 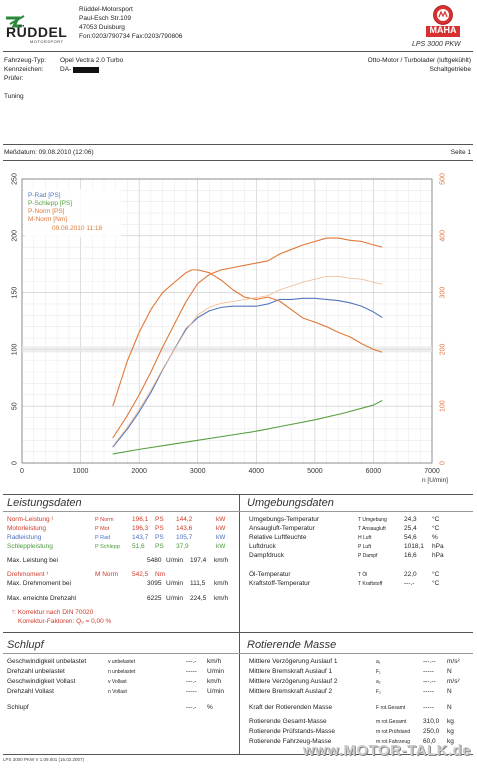 I want to click on max-torque-v1: 3095, so click(x=154, y=583).